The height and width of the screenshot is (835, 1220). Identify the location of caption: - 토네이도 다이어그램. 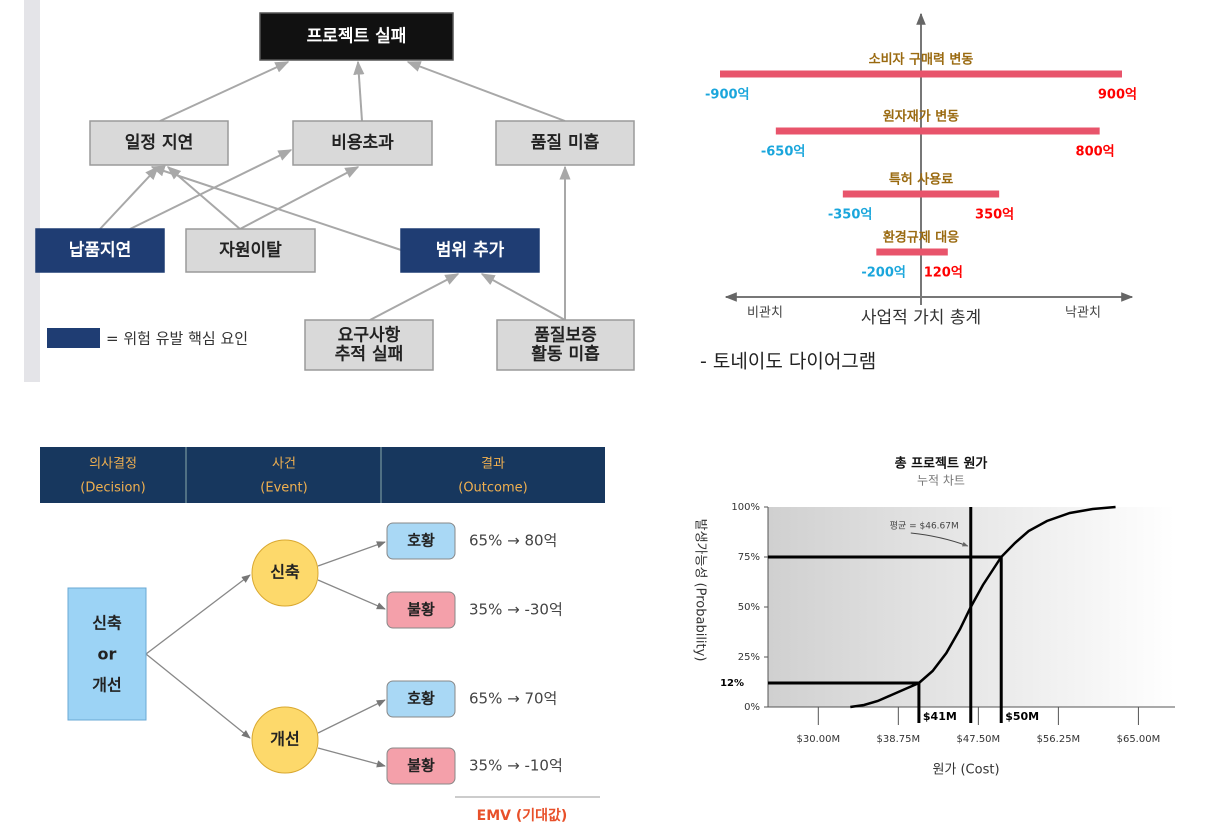
(788, 362).